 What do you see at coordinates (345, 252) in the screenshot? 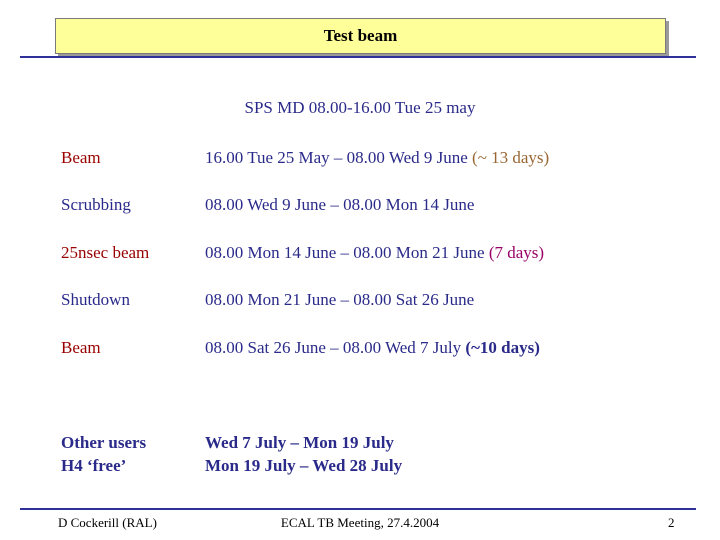
I see `row-dates-25nsec: 08.00 Mon 14 June – 08.00 Mon 21 June` at bounding box center [345, 252].